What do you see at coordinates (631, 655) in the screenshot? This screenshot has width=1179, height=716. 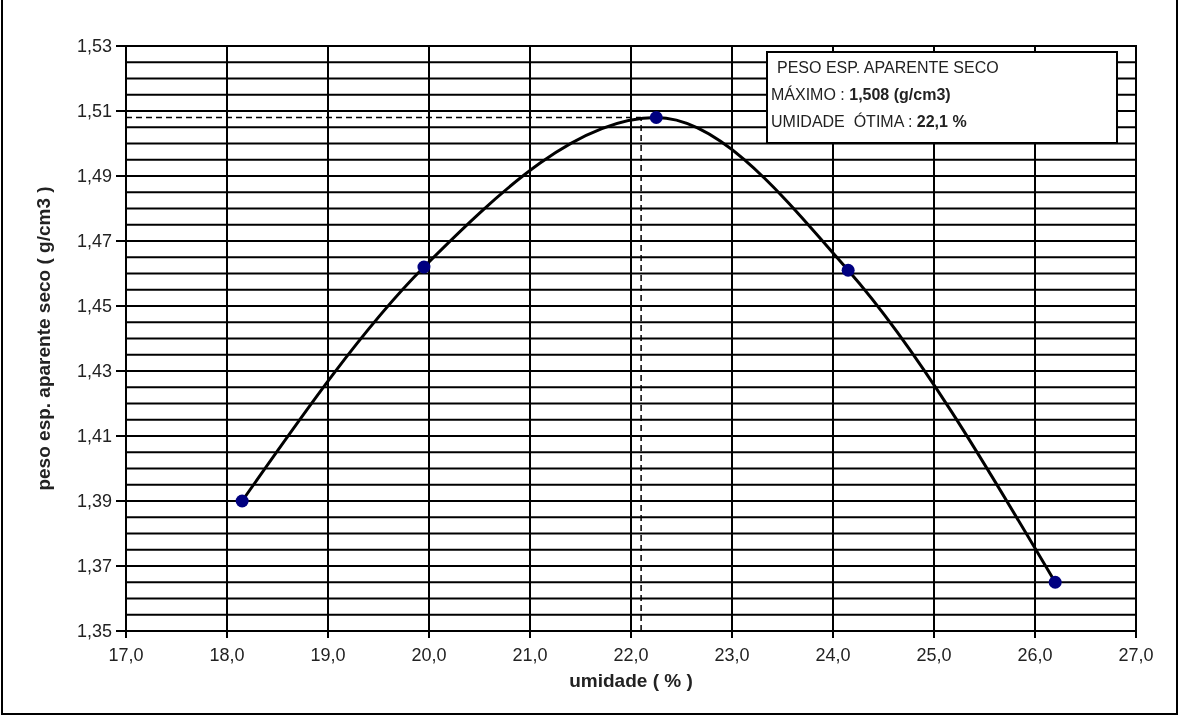 I see `x-tick-label: 22,0` at bounding box center [631, 655].